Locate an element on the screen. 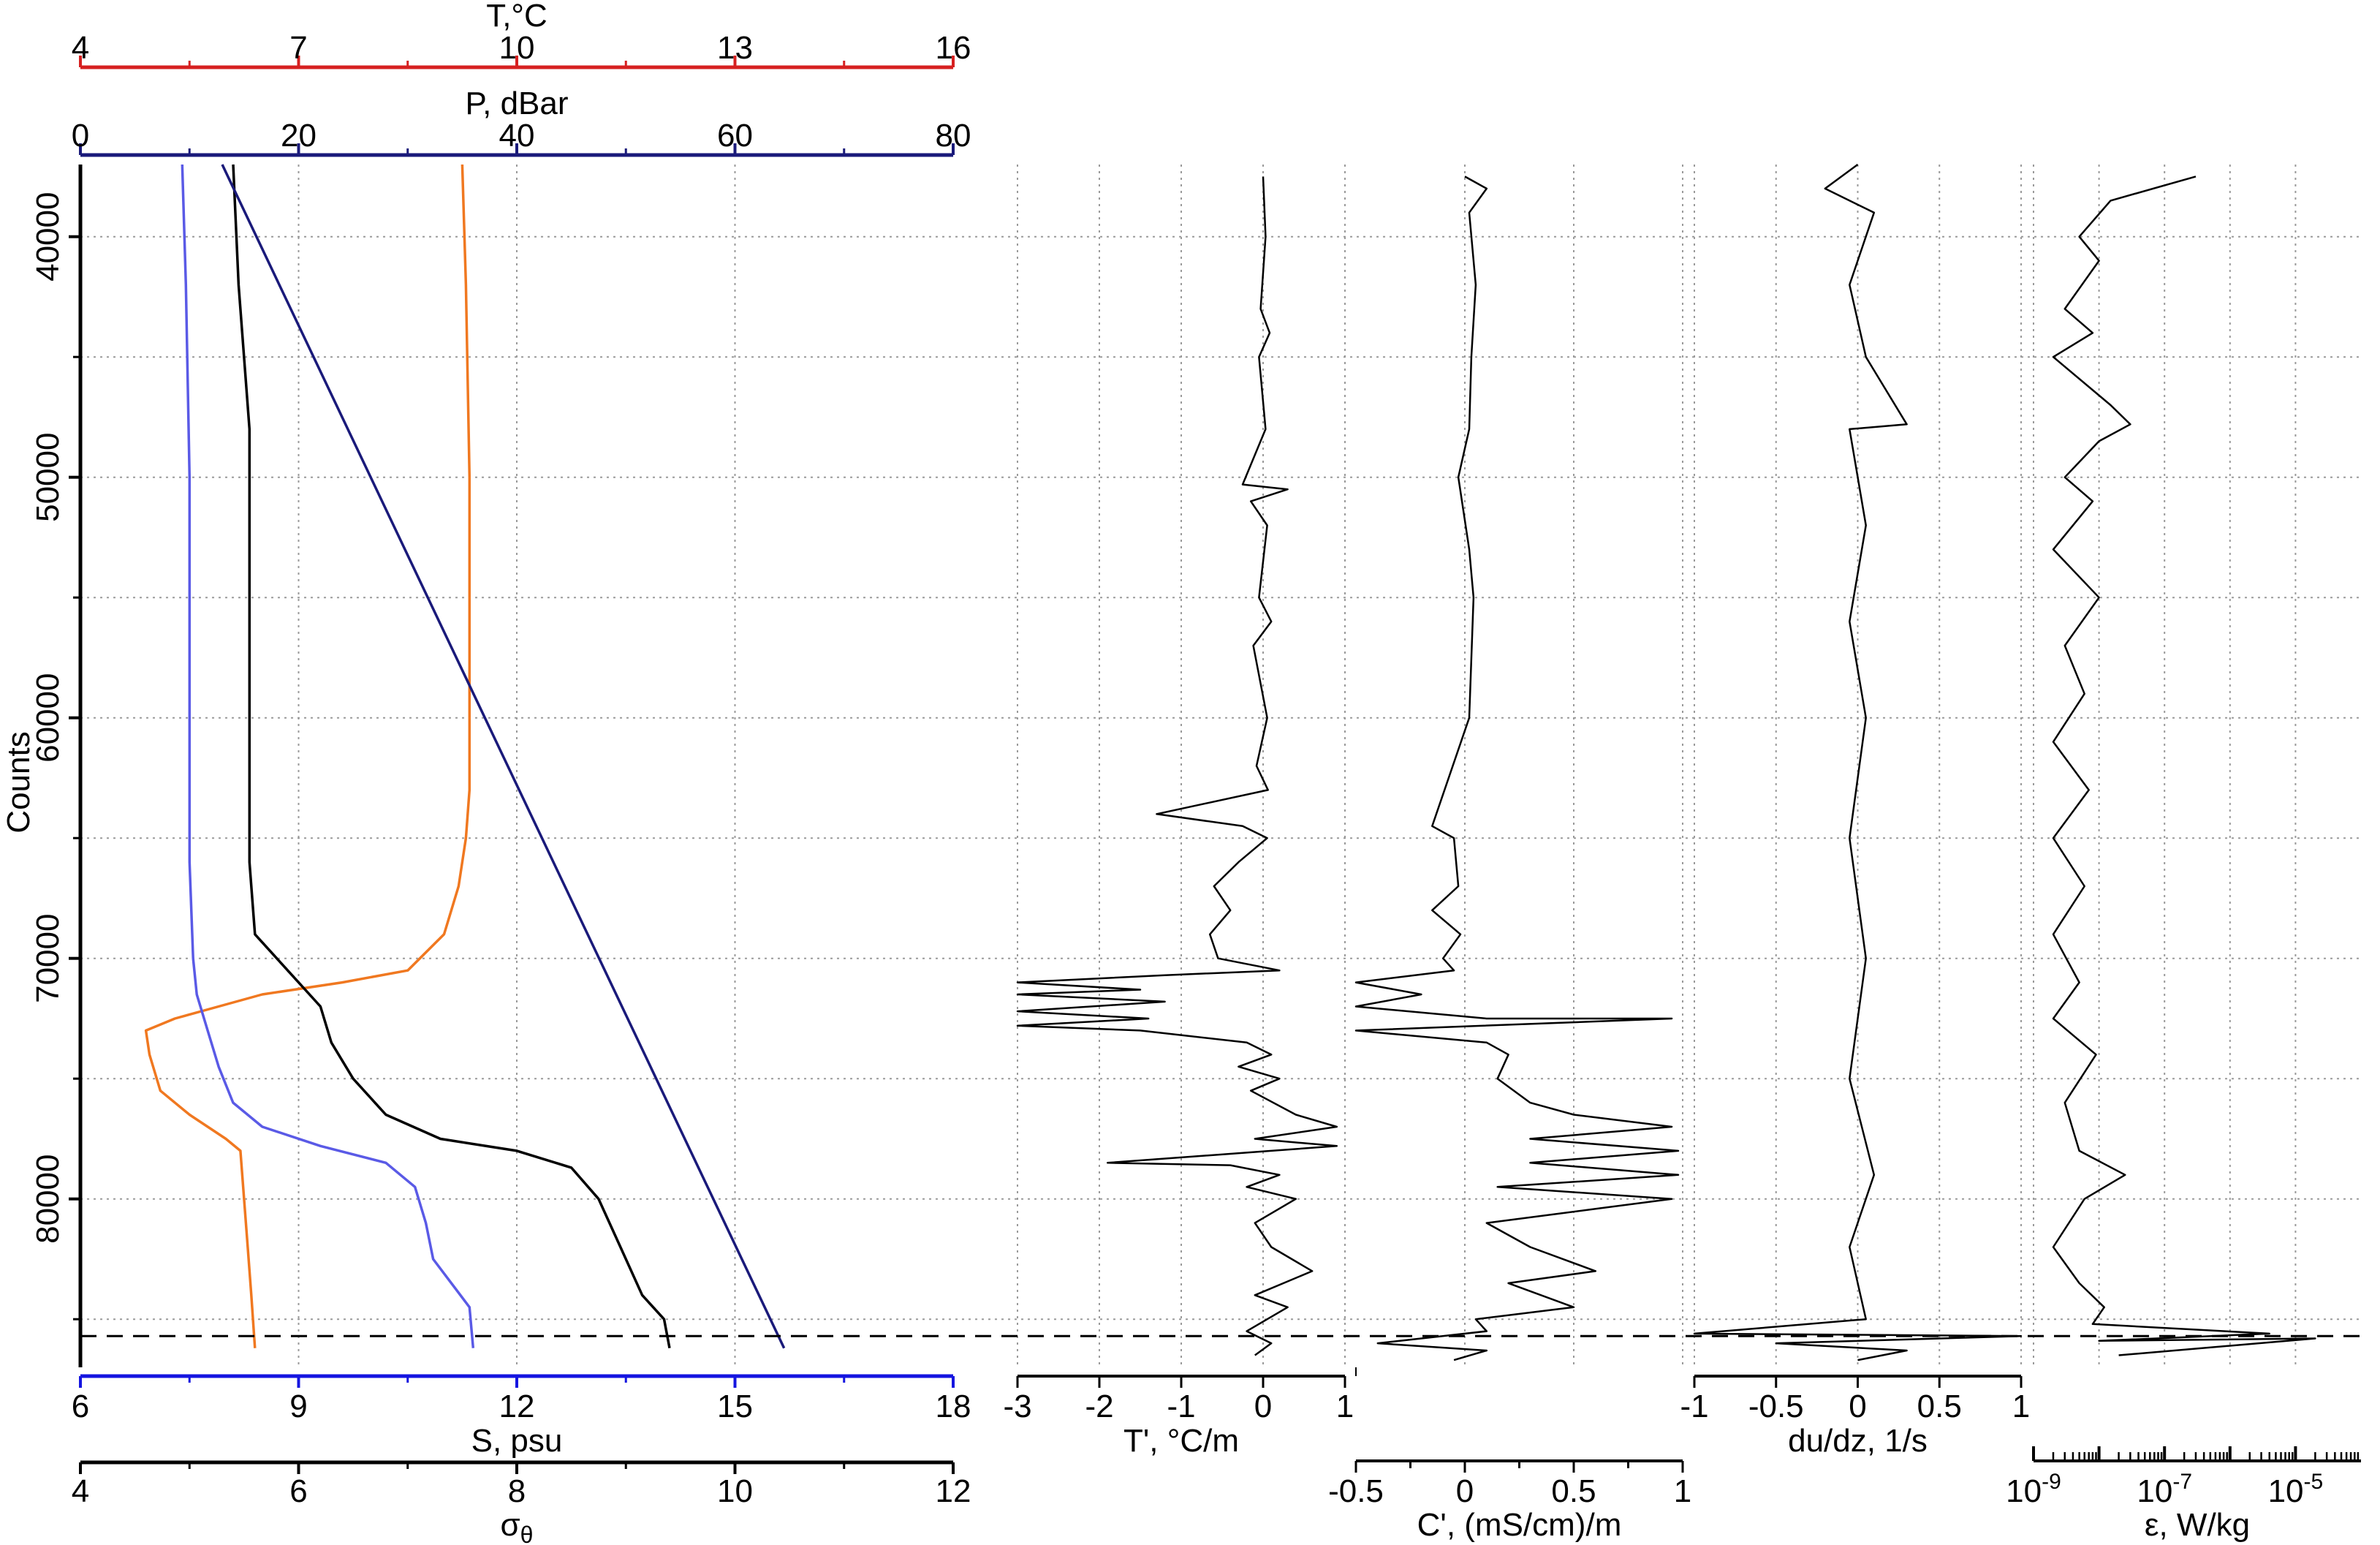  tprime-tick-label: 0 is located at coordinates (1263, 1406).